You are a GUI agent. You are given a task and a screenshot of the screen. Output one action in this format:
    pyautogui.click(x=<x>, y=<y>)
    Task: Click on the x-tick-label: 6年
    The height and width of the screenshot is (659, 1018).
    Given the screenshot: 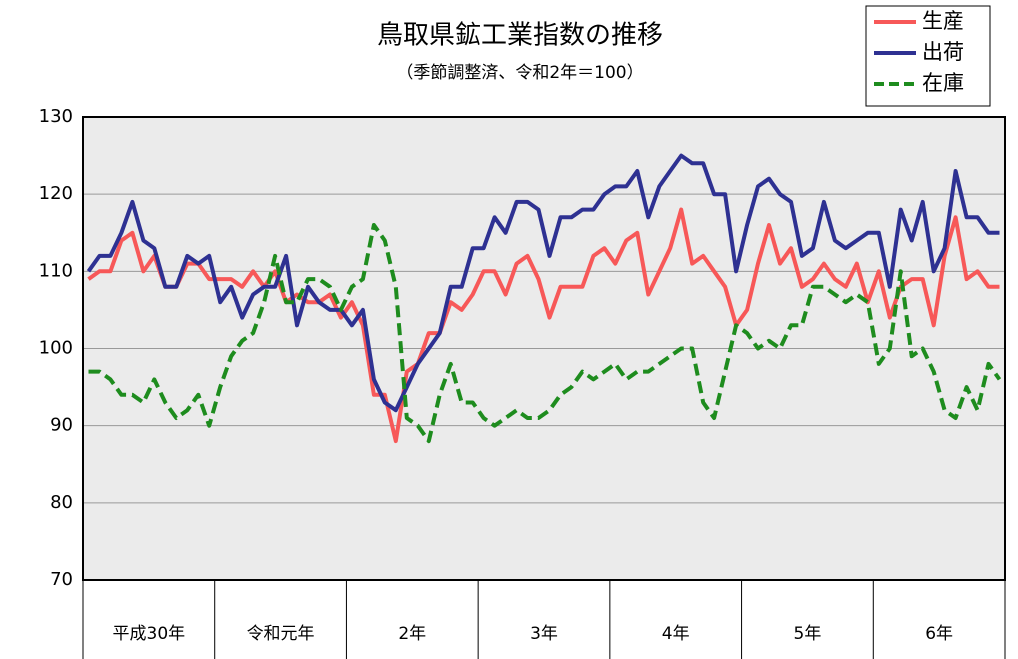 What is the action you would take?
    pyautogui.click(x=939, y=634)
    